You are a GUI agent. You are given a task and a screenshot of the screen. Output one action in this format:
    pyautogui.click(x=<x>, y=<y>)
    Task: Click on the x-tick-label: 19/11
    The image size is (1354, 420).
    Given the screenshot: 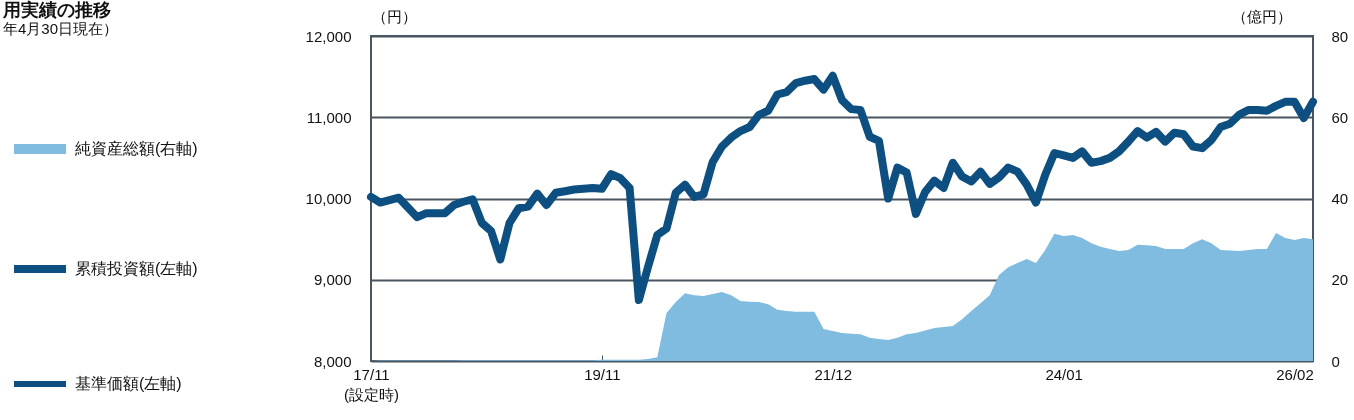 What is the action you would take?
    pyautogui.click(x=602, y=374)
    